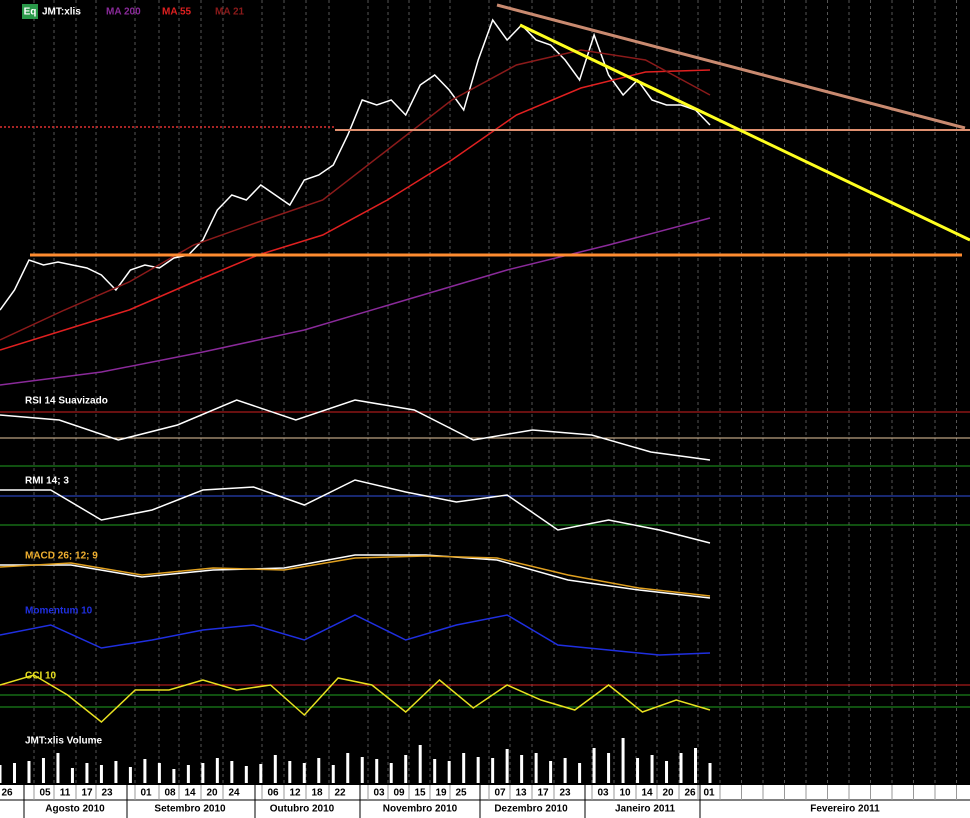  I want to click on legend-label: JMT:xlis, so click(61, 12).